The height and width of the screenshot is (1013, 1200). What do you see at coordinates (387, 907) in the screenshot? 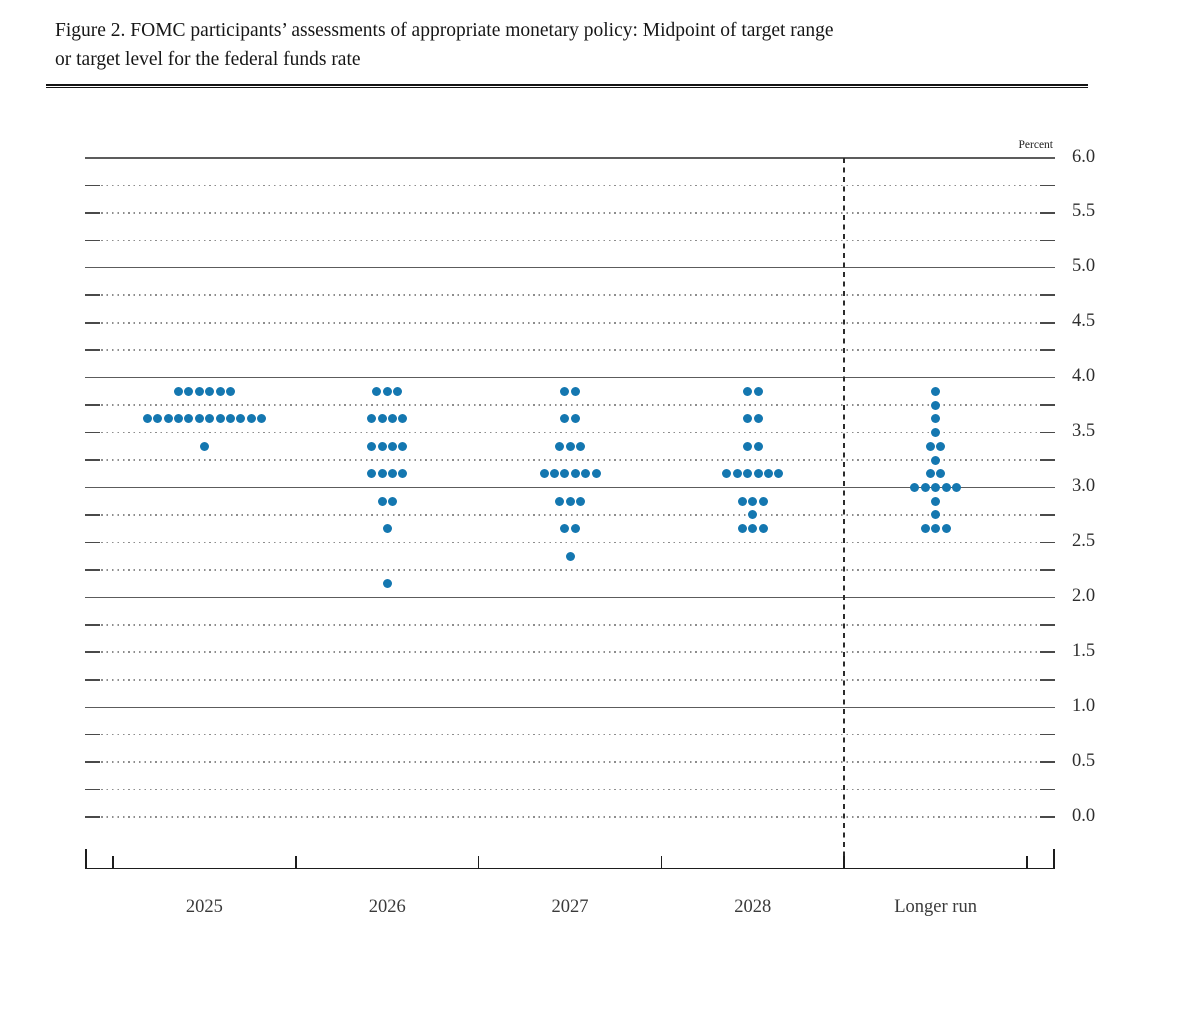
I see `x-axis-label-2026: 2026` at bounding box center [387, 907].